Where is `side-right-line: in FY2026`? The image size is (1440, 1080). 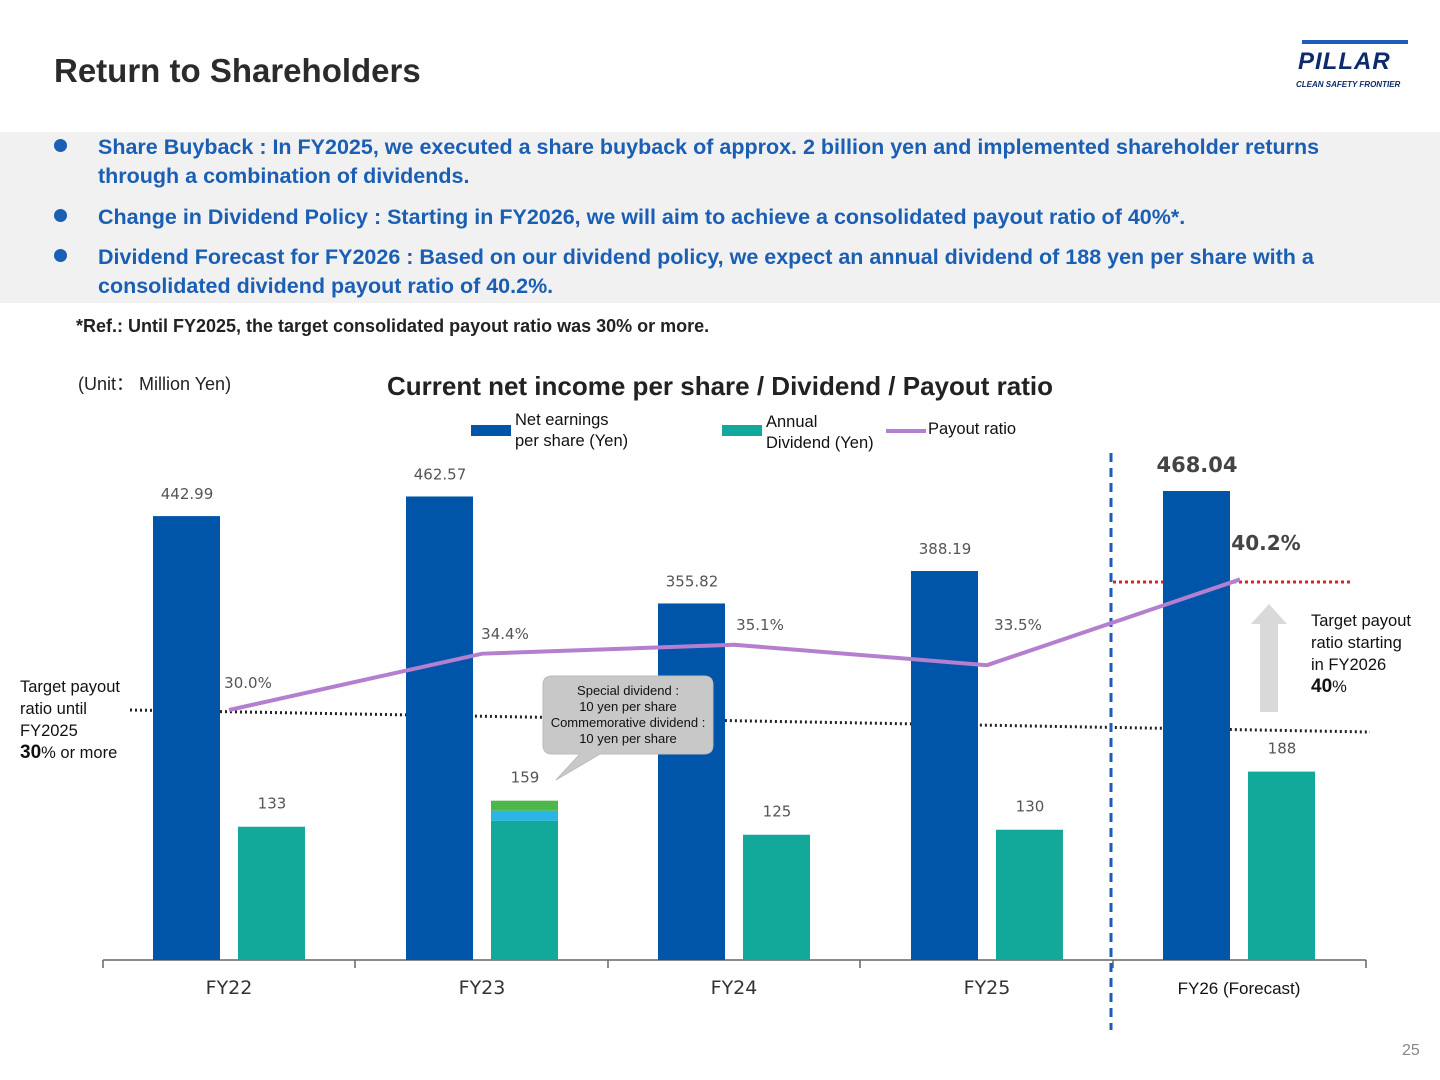
side-right-line: in FY2026 is located at coordinates (1349, 665).